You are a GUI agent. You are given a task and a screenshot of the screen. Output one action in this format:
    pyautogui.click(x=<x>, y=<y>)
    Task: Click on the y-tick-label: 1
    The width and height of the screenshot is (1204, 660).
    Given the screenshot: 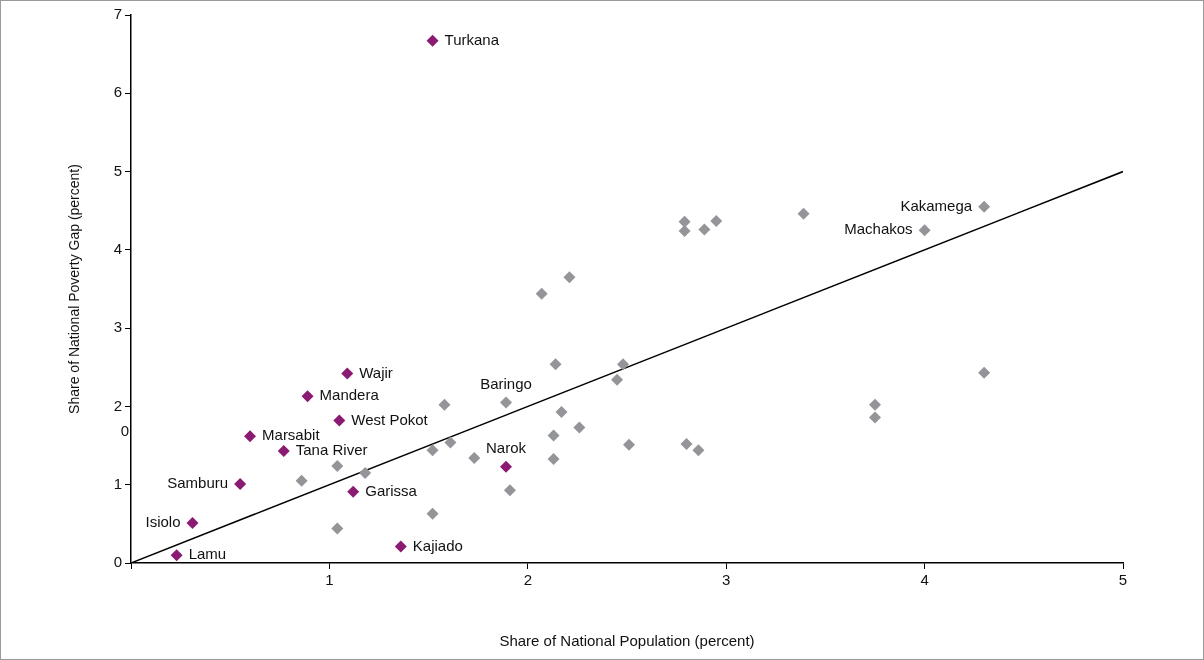 What is the action you would take?
    pyautogui.click(x=117, y=483)
    